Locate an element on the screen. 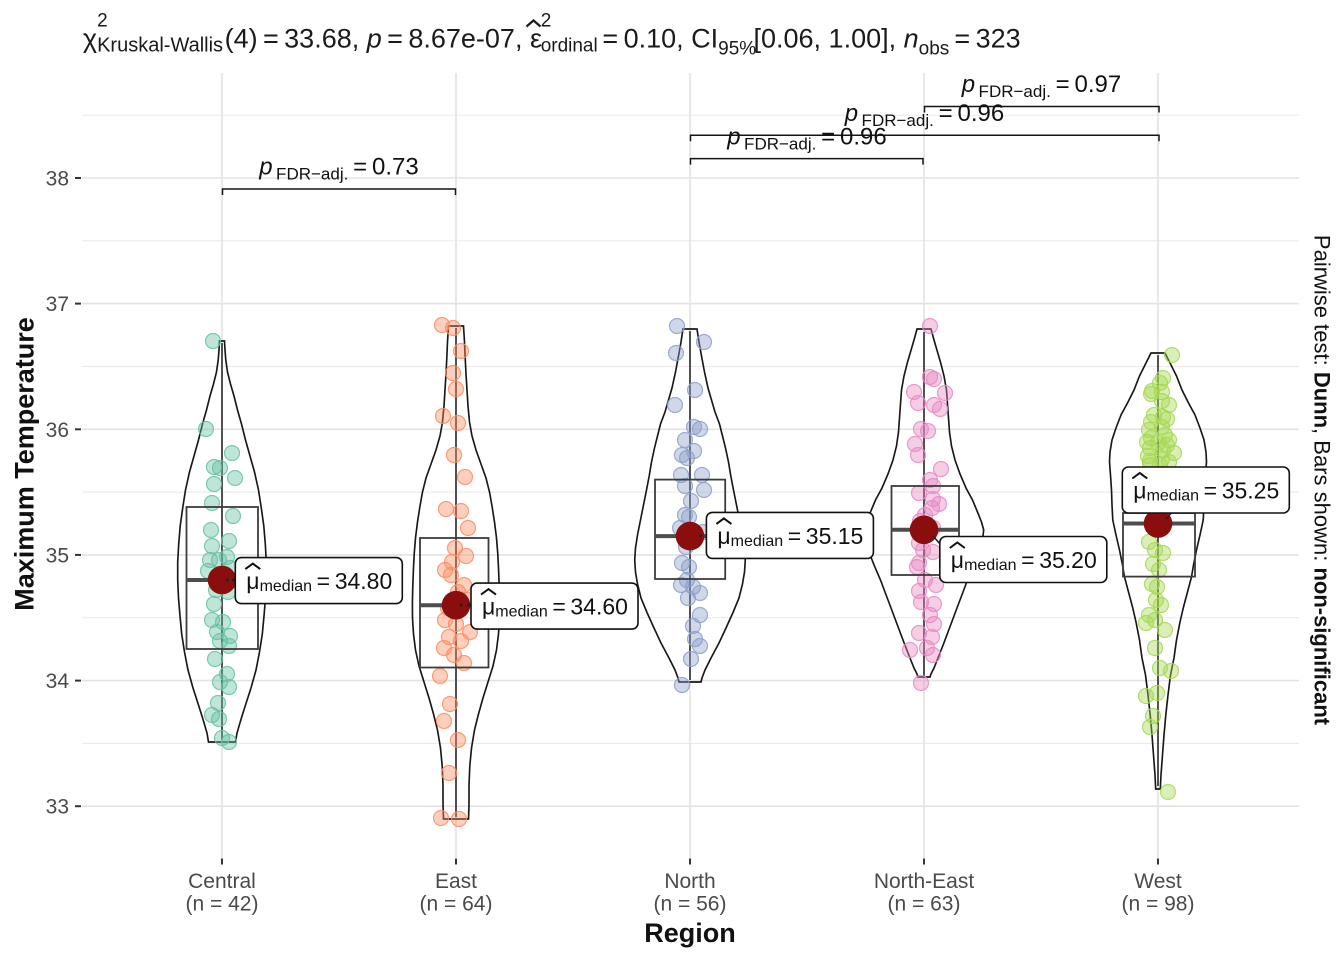 The image size is (1344, 960). svg-text: 34 is located at coordinates (58, 681).